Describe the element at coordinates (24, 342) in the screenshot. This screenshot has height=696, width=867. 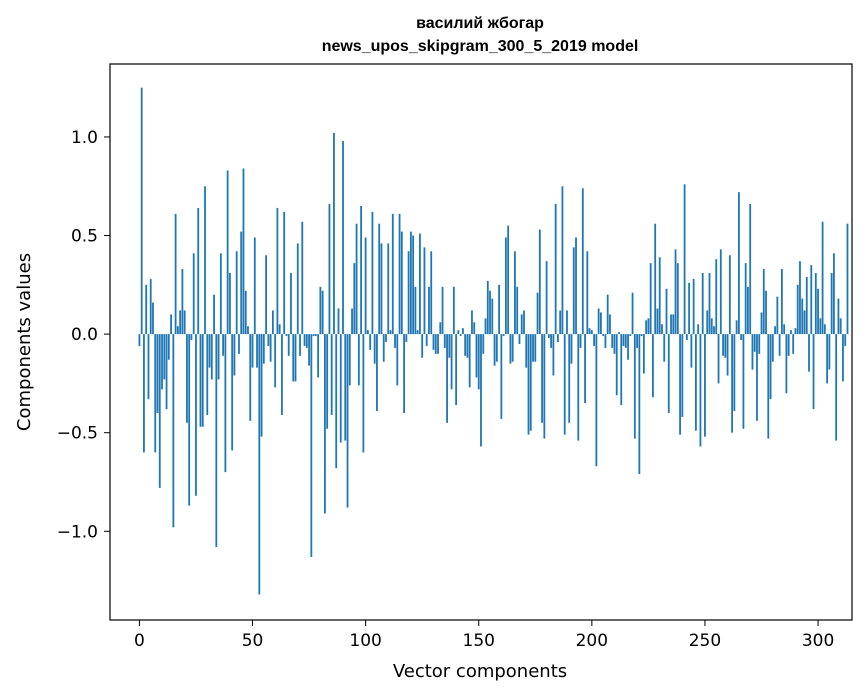
I see `y-axis-label: Components values` at that location.